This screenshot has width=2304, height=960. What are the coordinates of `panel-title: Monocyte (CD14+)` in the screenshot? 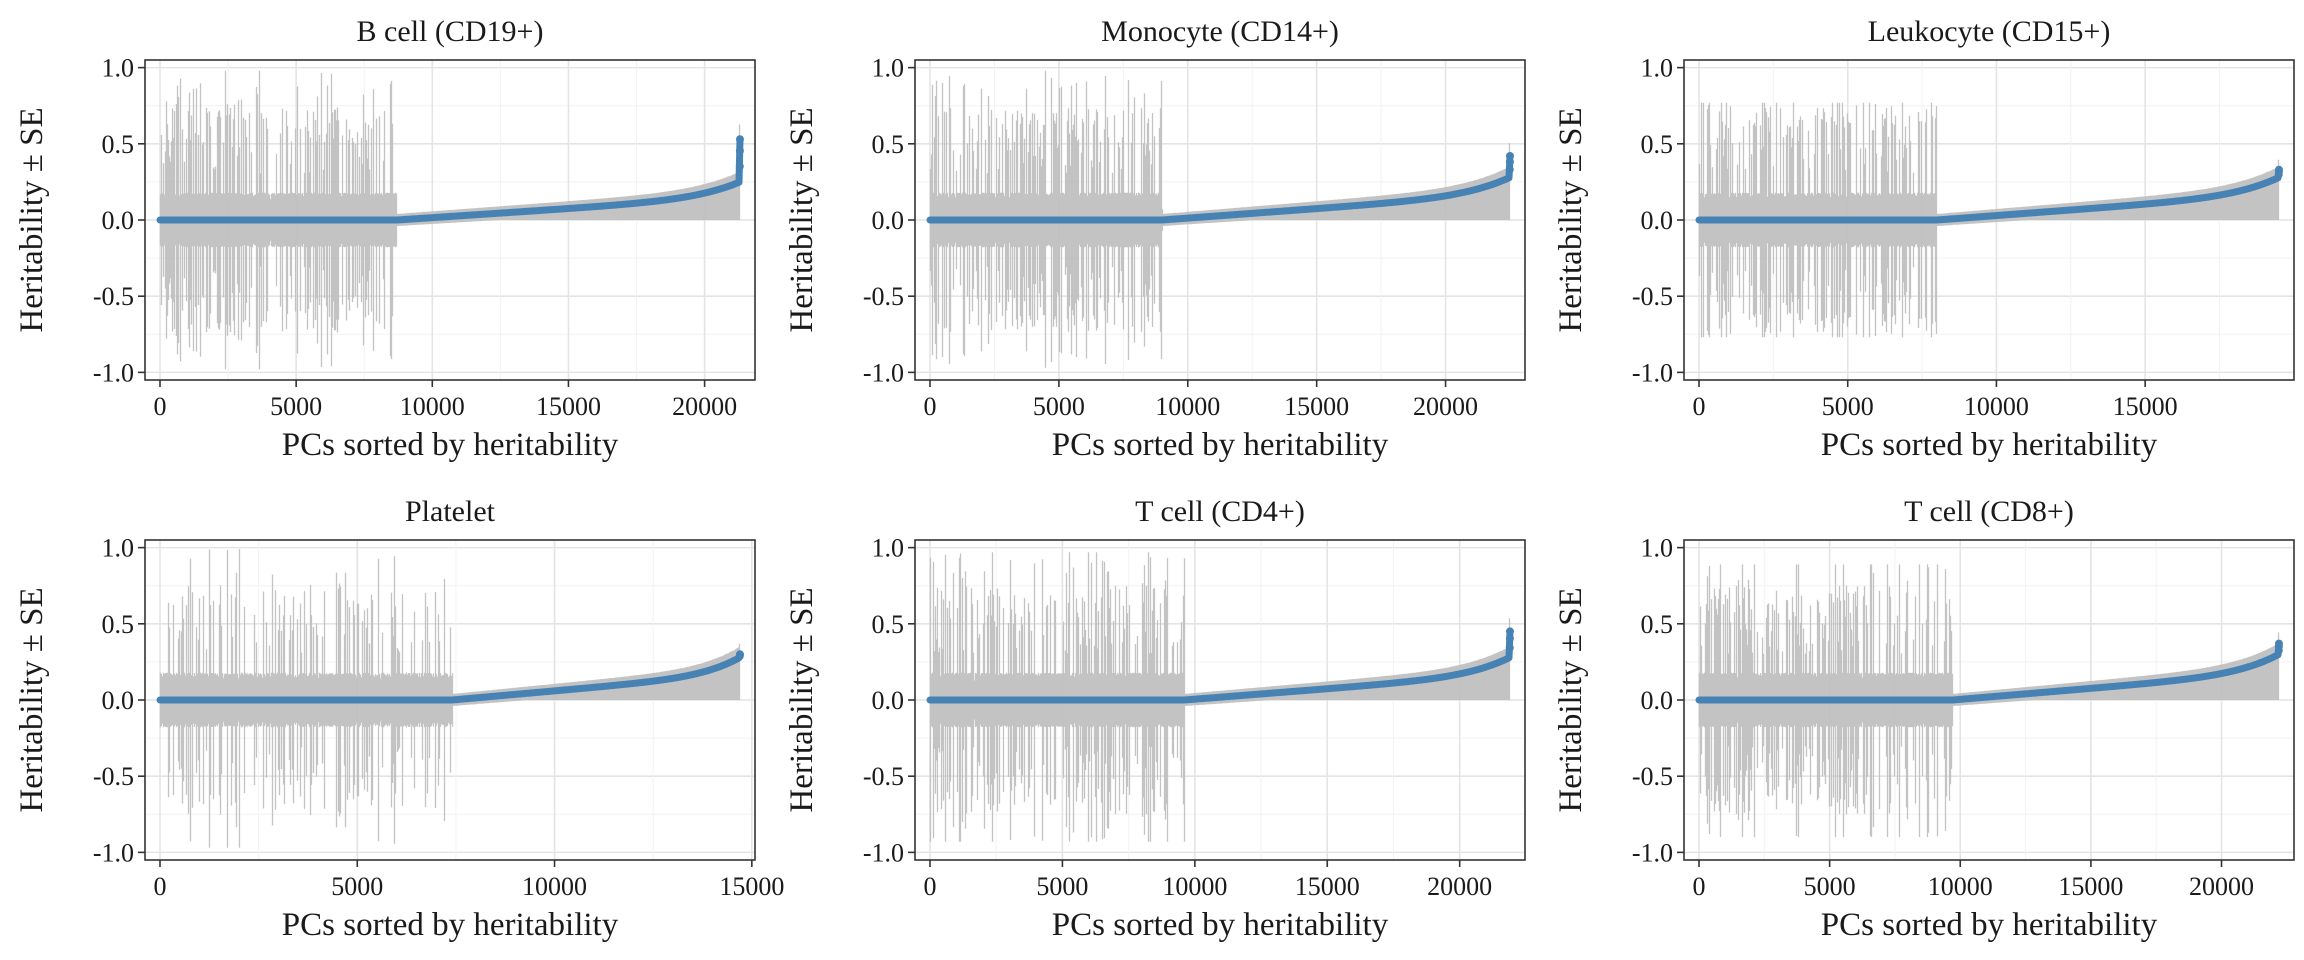 It's located at (1220, 31).